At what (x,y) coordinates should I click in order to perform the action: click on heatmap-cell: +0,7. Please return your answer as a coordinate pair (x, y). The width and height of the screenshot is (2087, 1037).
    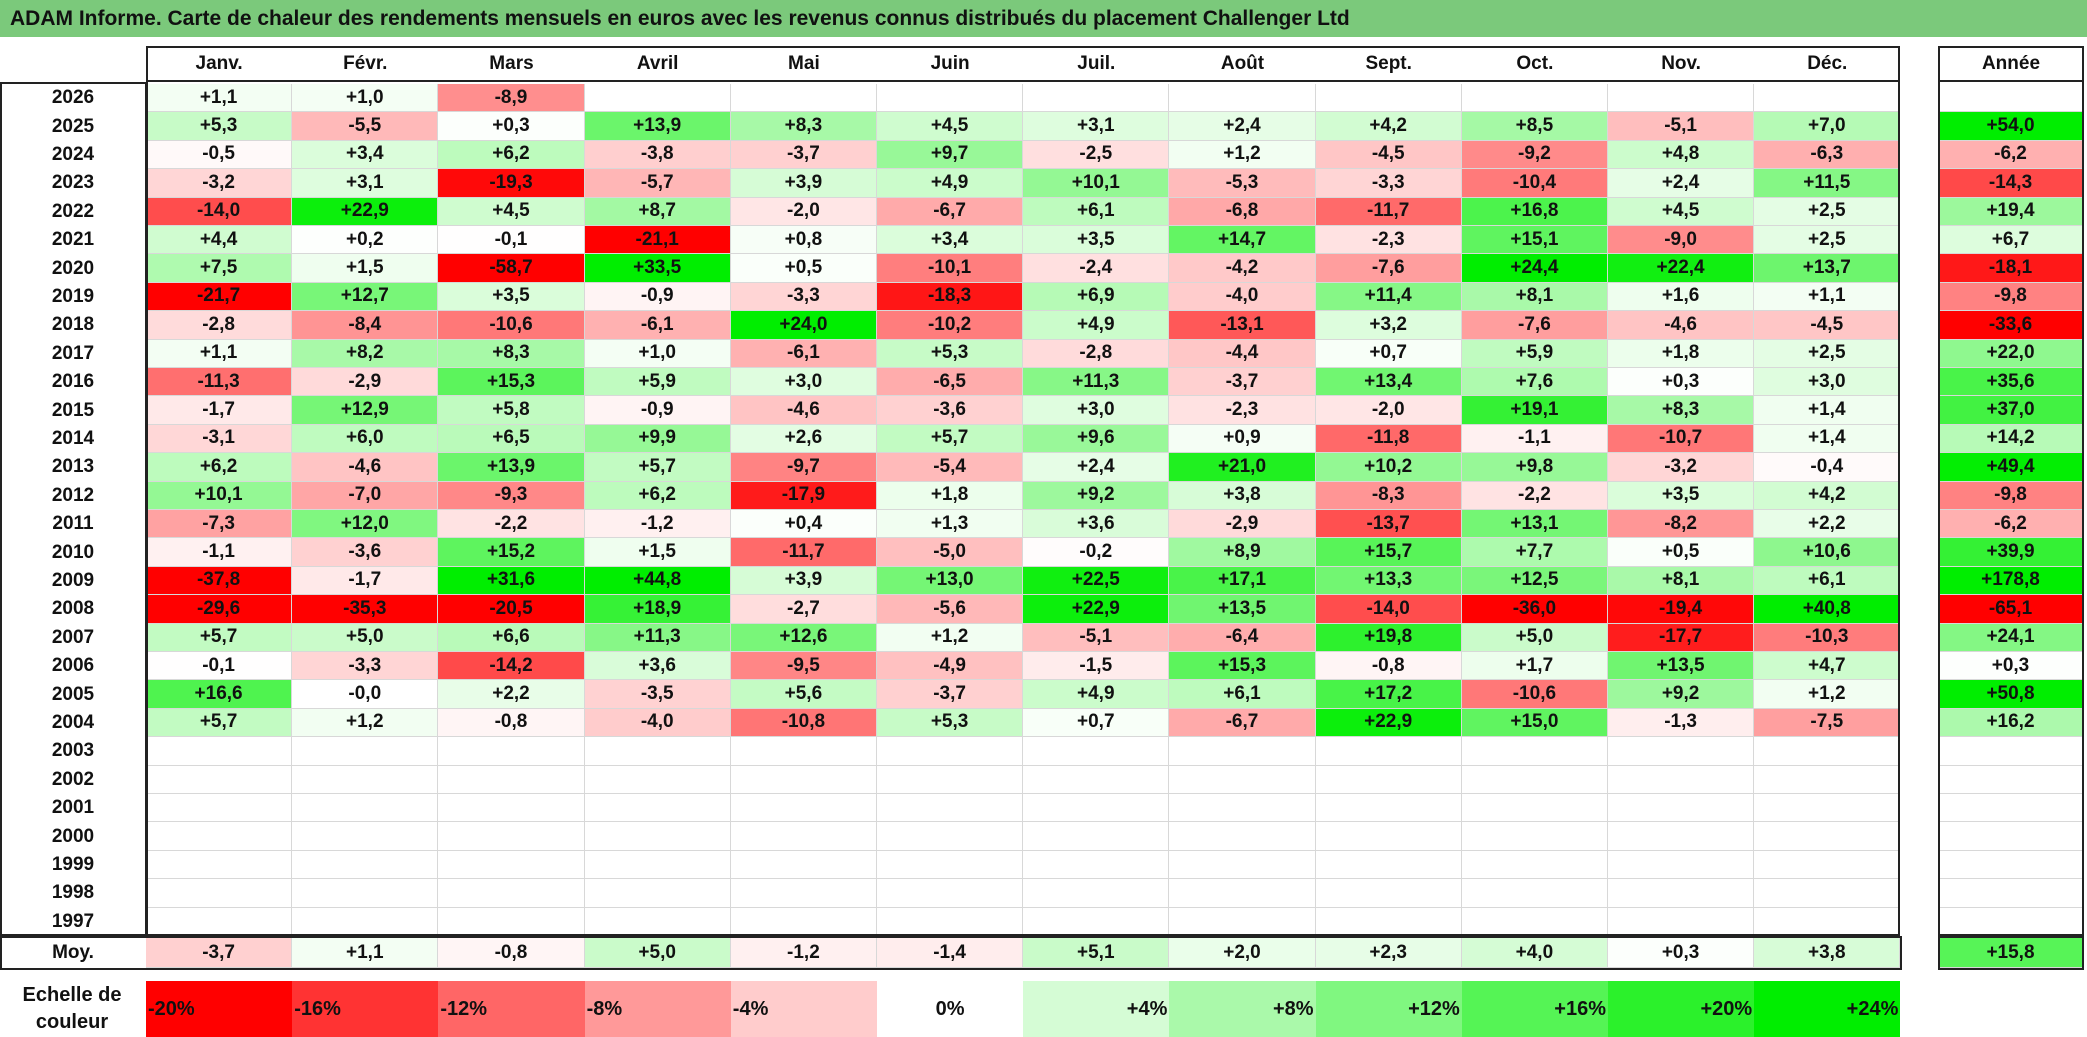
    Looking at the image, I should click on (1388, 353).